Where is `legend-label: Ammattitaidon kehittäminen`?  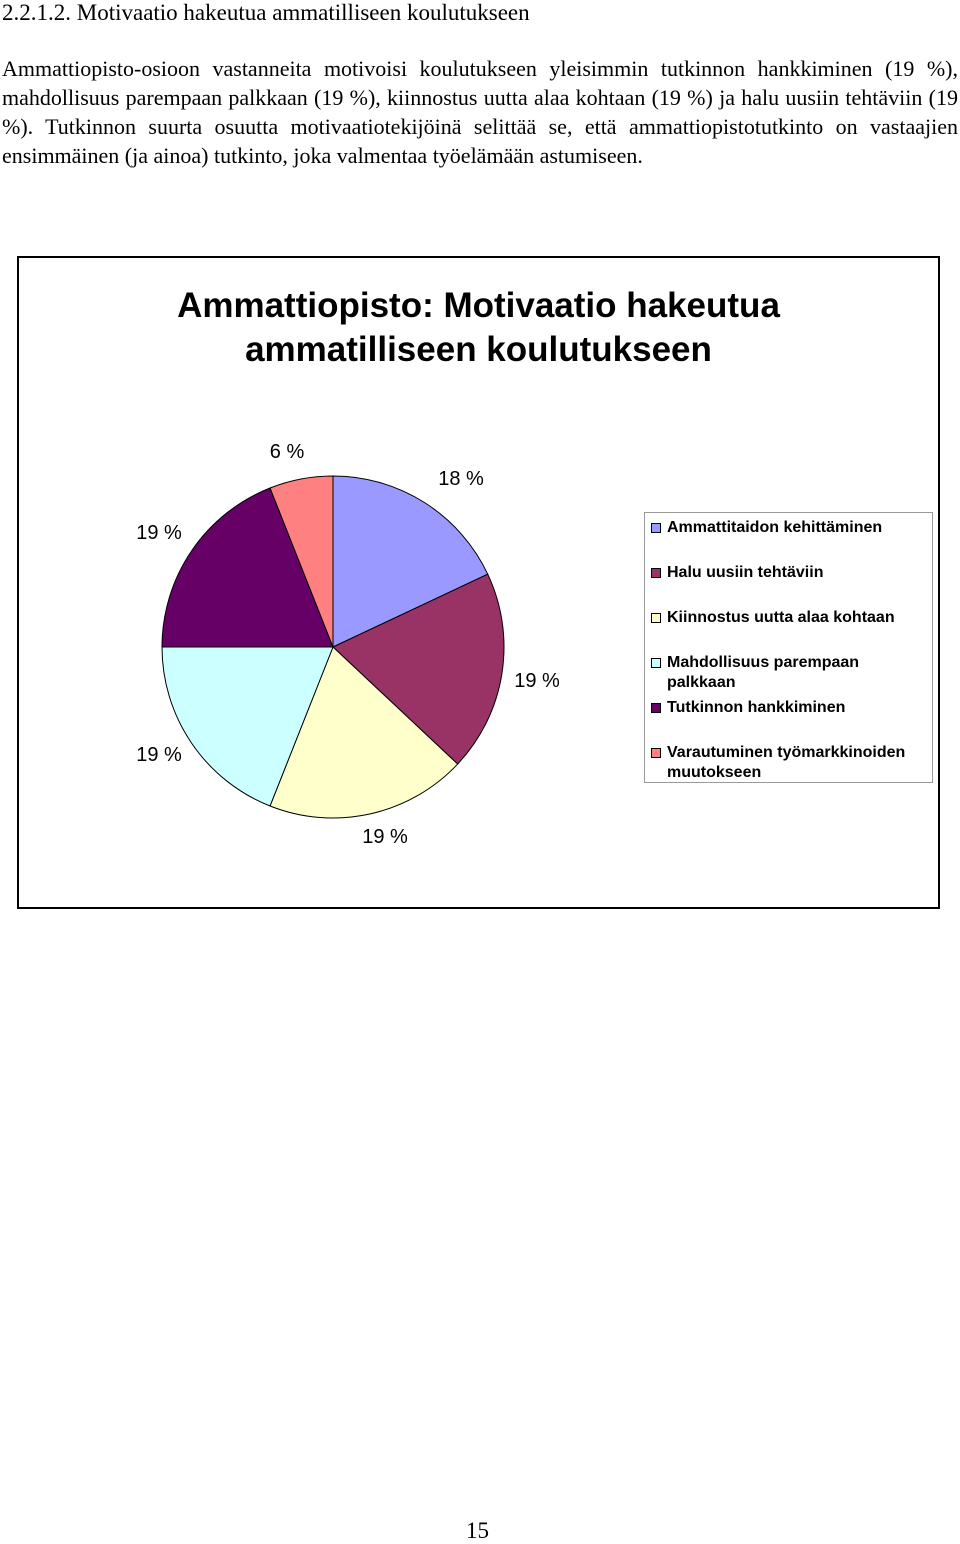
legend-label: Ammattitaidon kehittäminen is located at coordinates (775, 527).